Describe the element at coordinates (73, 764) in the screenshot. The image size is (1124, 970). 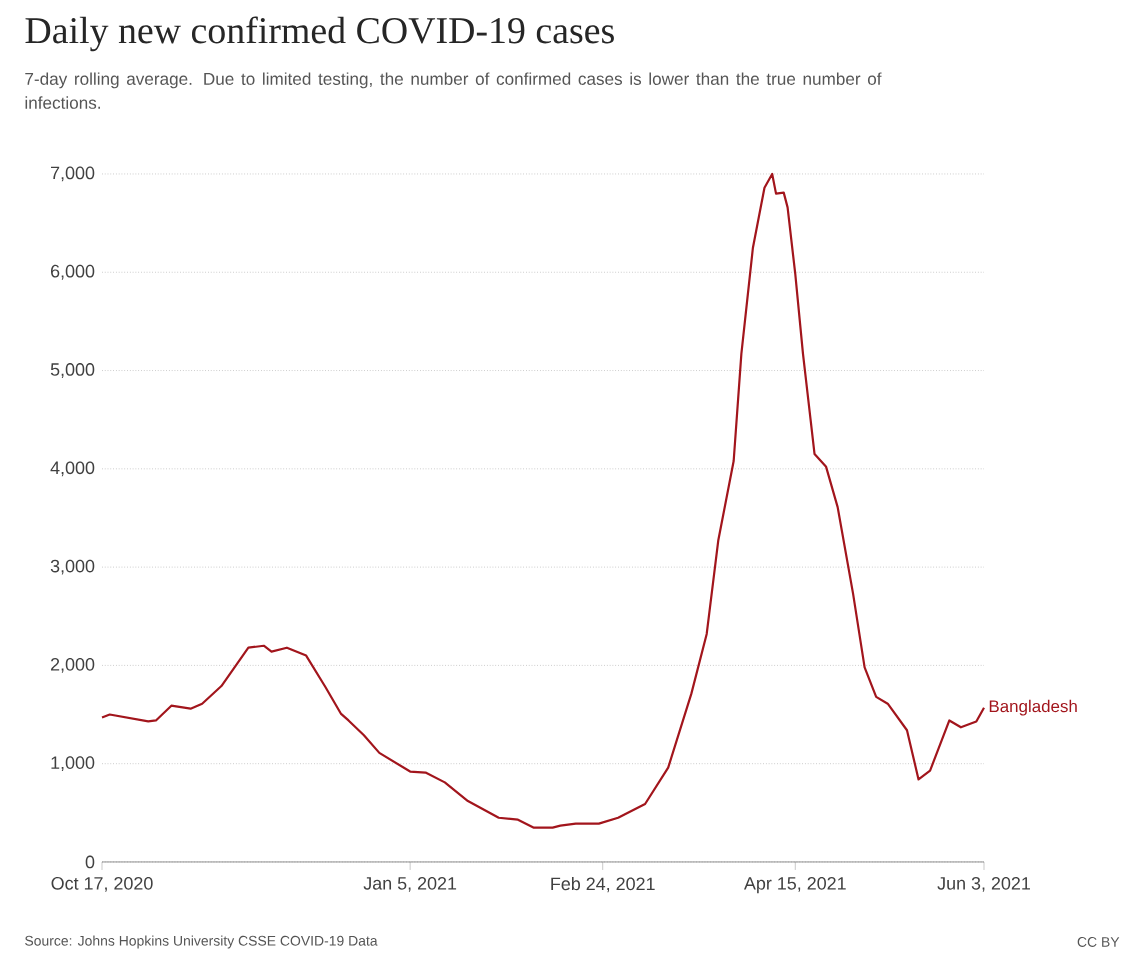
I see `y-tick-label: 1,000` at that location.